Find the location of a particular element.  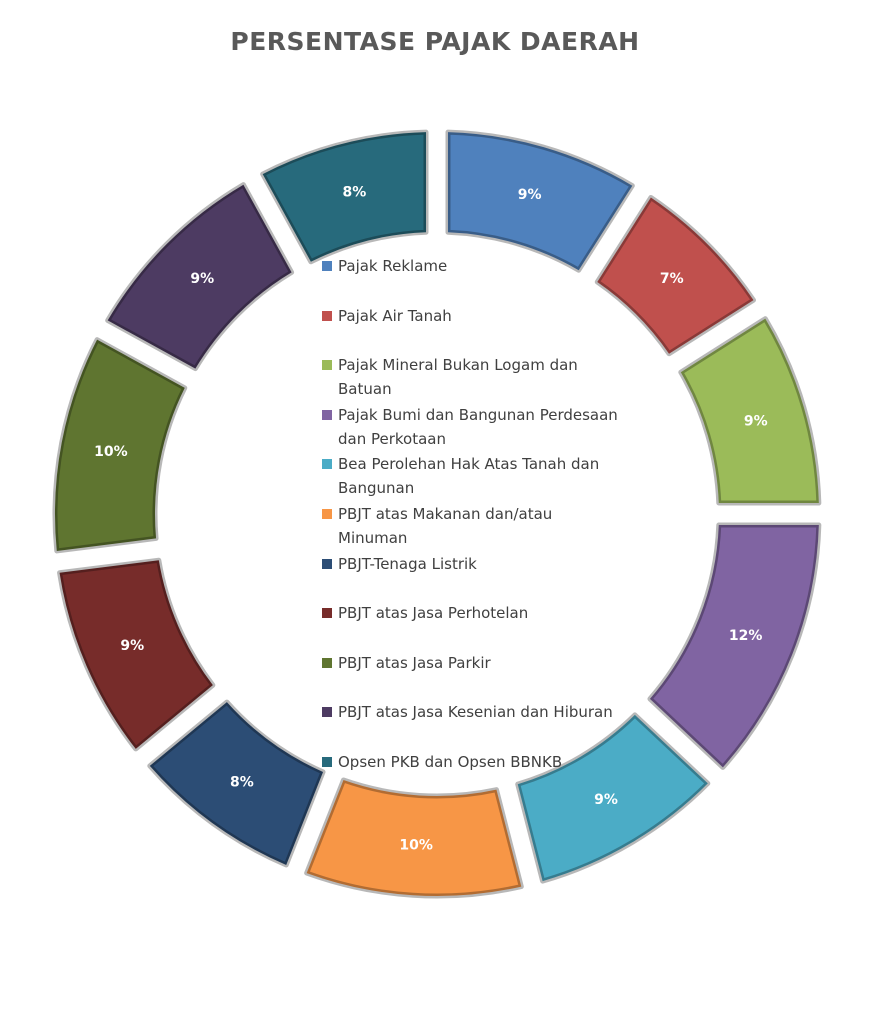

legend-item: Pajak Reklame is located at coordinates (472, 279).